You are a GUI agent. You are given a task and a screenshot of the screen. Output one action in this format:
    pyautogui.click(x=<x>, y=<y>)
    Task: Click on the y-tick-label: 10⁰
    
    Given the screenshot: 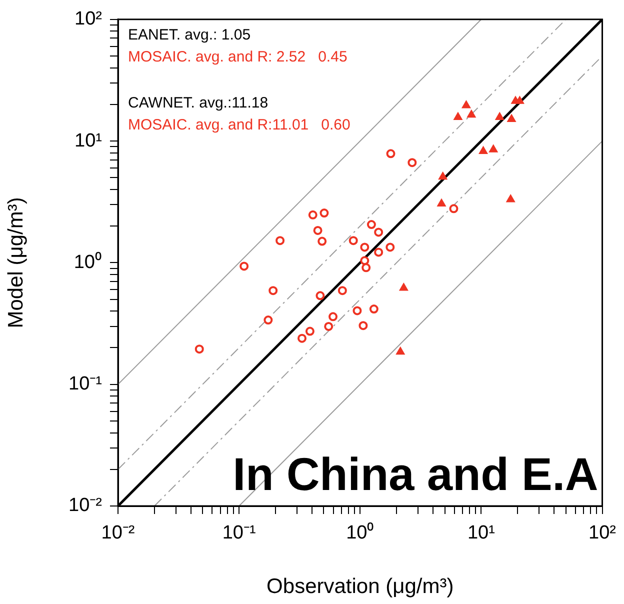 What is the action you would take?
    pyautogui.click(x=88, y=261)
    